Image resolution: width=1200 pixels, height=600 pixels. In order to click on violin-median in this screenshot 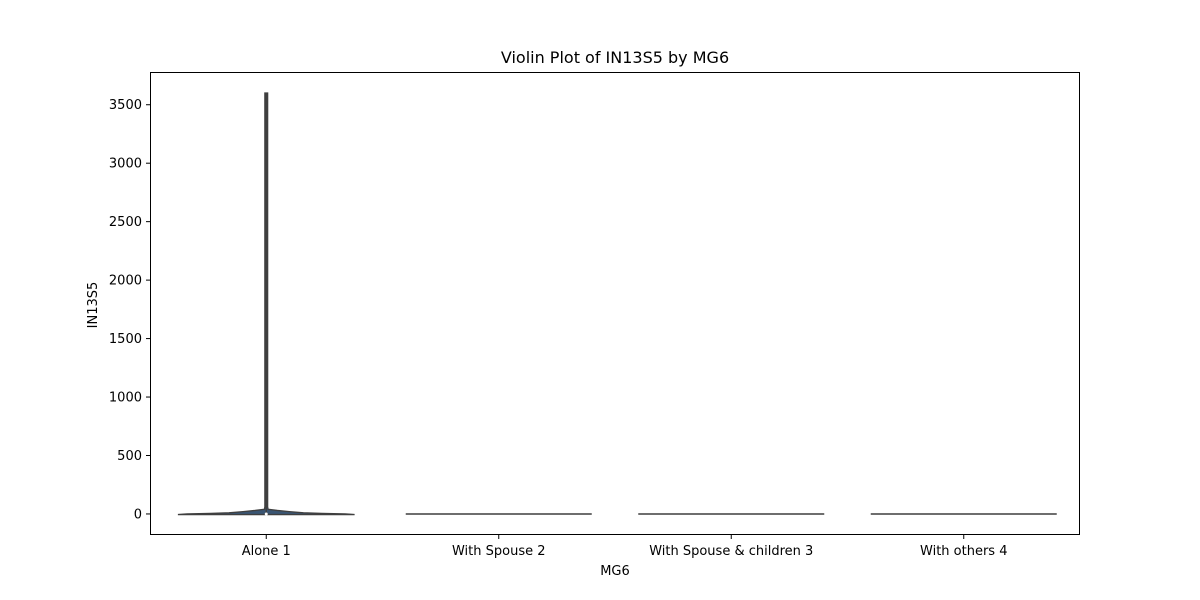, I will do `click(266, 514)`.